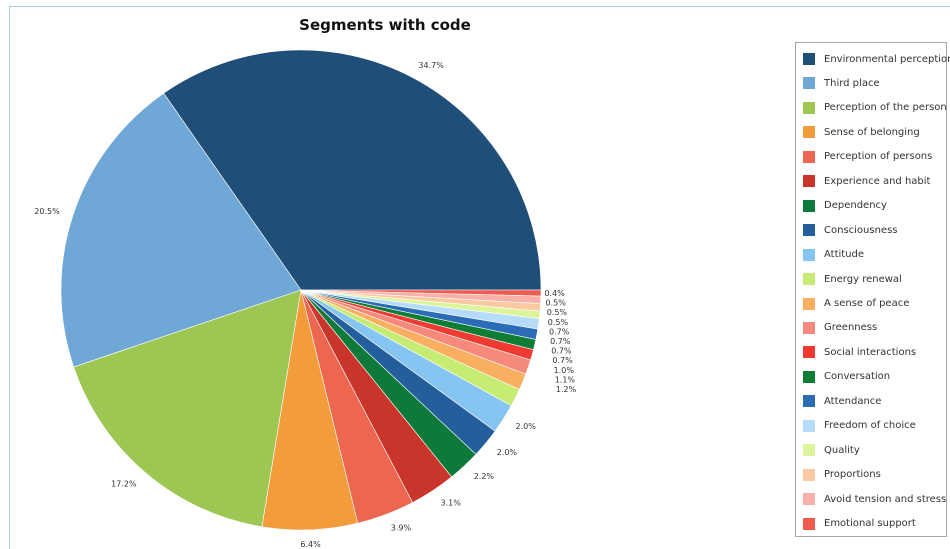 The image size is (950, 549). I want to click on legend-label: A sense of peace, so click(867, 303).